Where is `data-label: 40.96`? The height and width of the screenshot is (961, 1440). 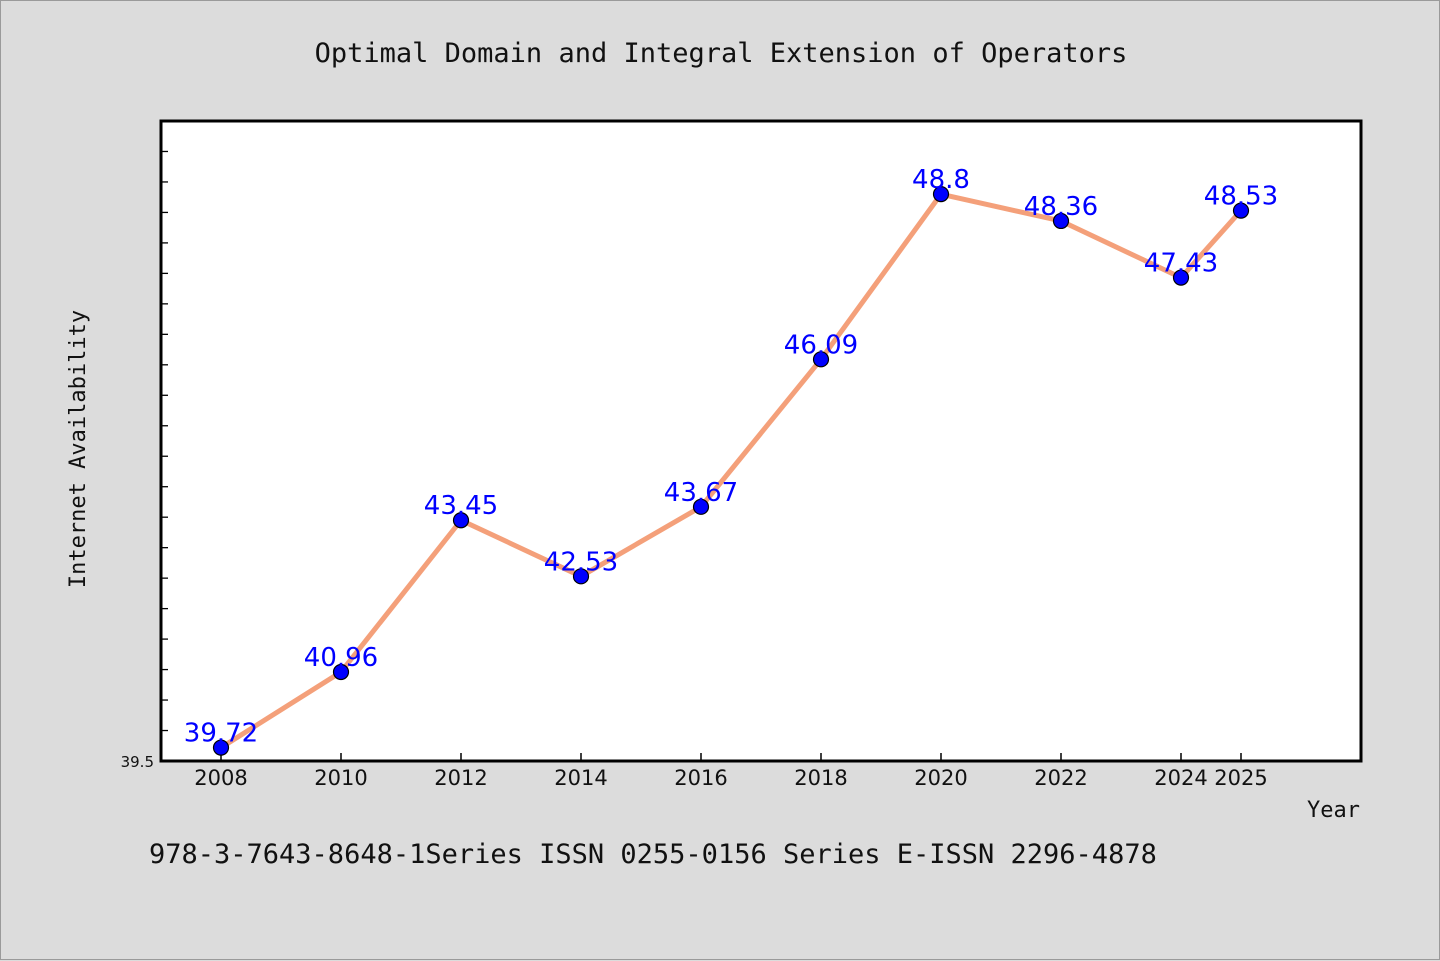 data-label: 40.96 is located at coordinates (341, 658).